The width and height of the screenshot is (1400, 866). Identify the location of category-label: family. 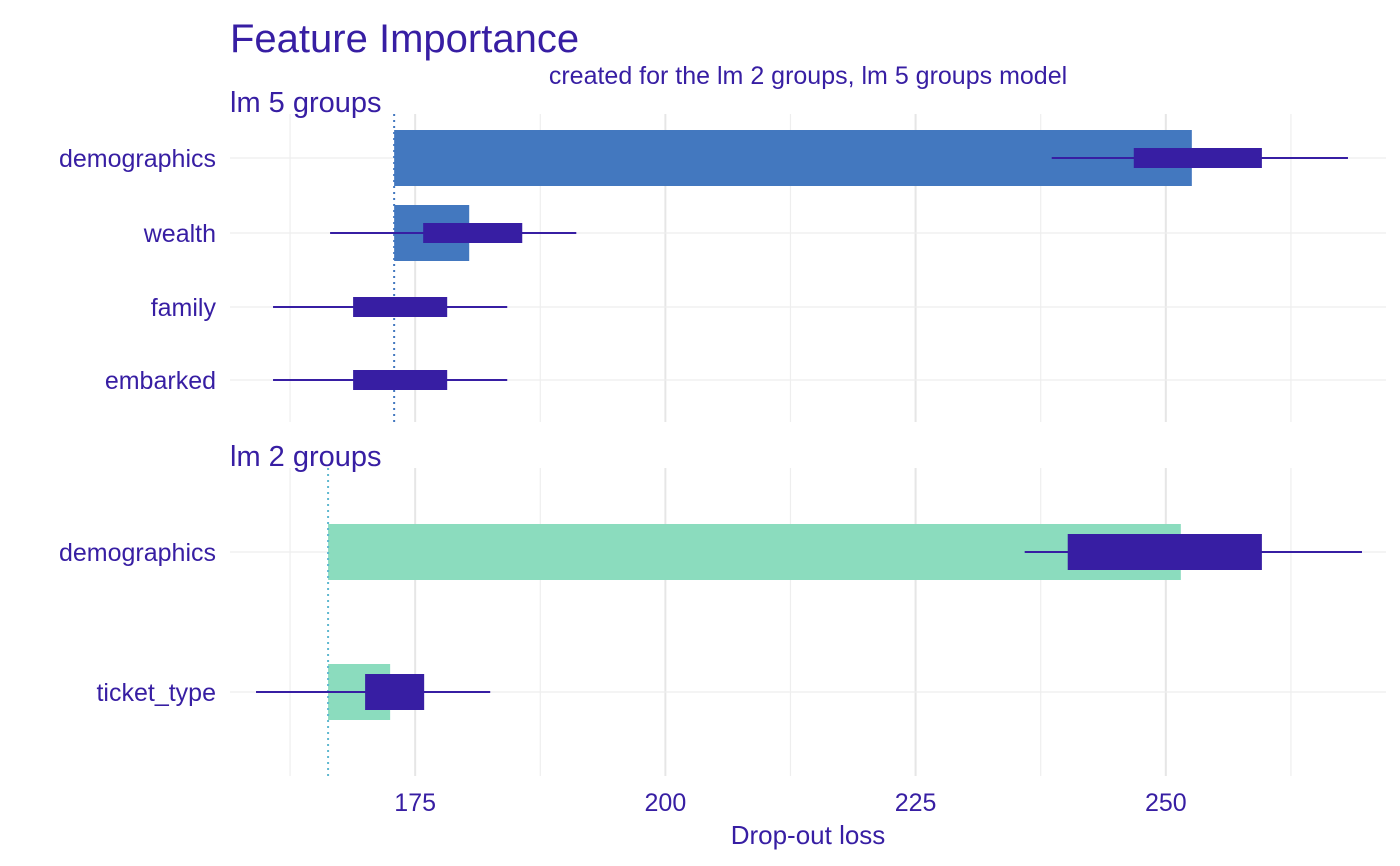
(184, 308).